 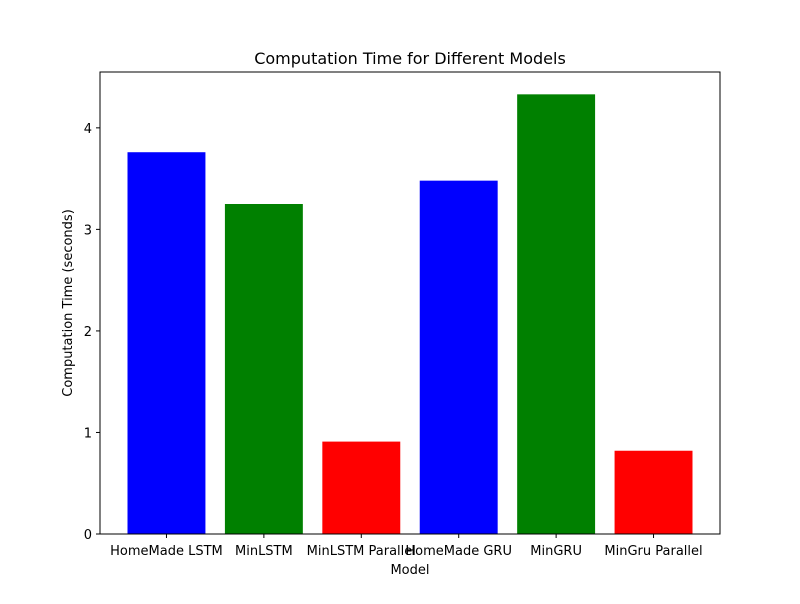 I want to click on x-tick-label-2: MinLSTM Parallel, so click(x=361, y=551).